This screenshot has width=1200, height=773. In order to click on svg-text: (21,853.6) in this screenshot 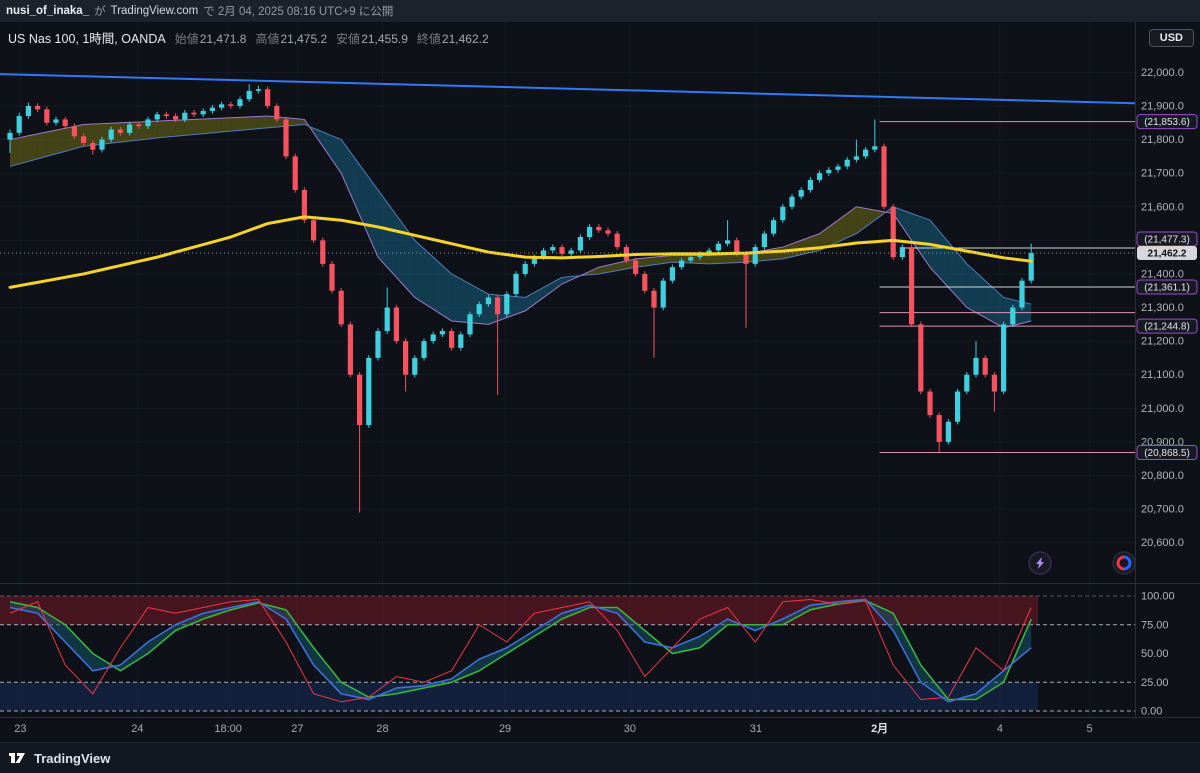, I will do `click(1167, 122)`.